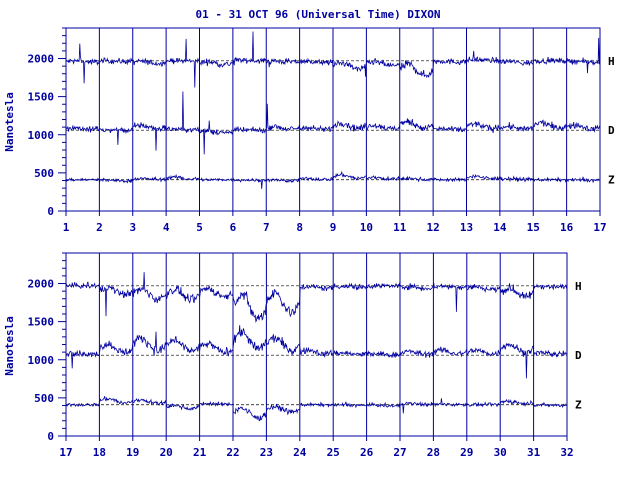 The width and height of the screenshot is (640, 480). Describe the element at coordinates (233, 227) in the screenshot. I see `x-tick-label: 6` at that location.